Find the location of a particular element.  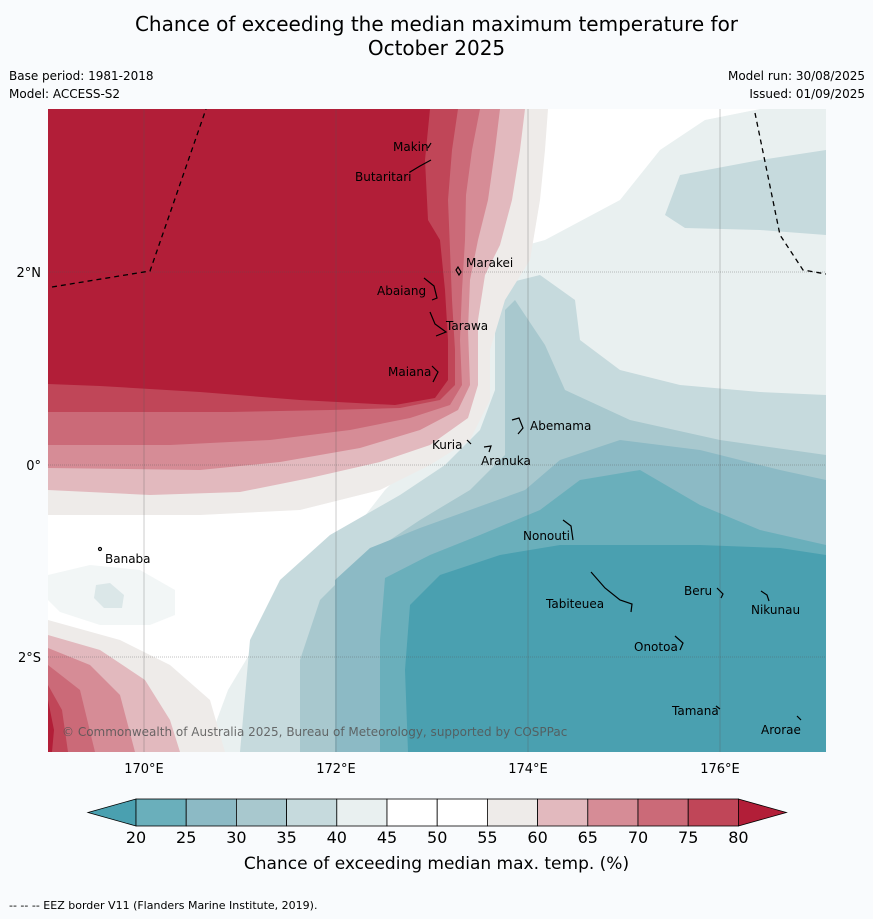

colorbar-tick-label: 20 is located at coordinates (136, 837).